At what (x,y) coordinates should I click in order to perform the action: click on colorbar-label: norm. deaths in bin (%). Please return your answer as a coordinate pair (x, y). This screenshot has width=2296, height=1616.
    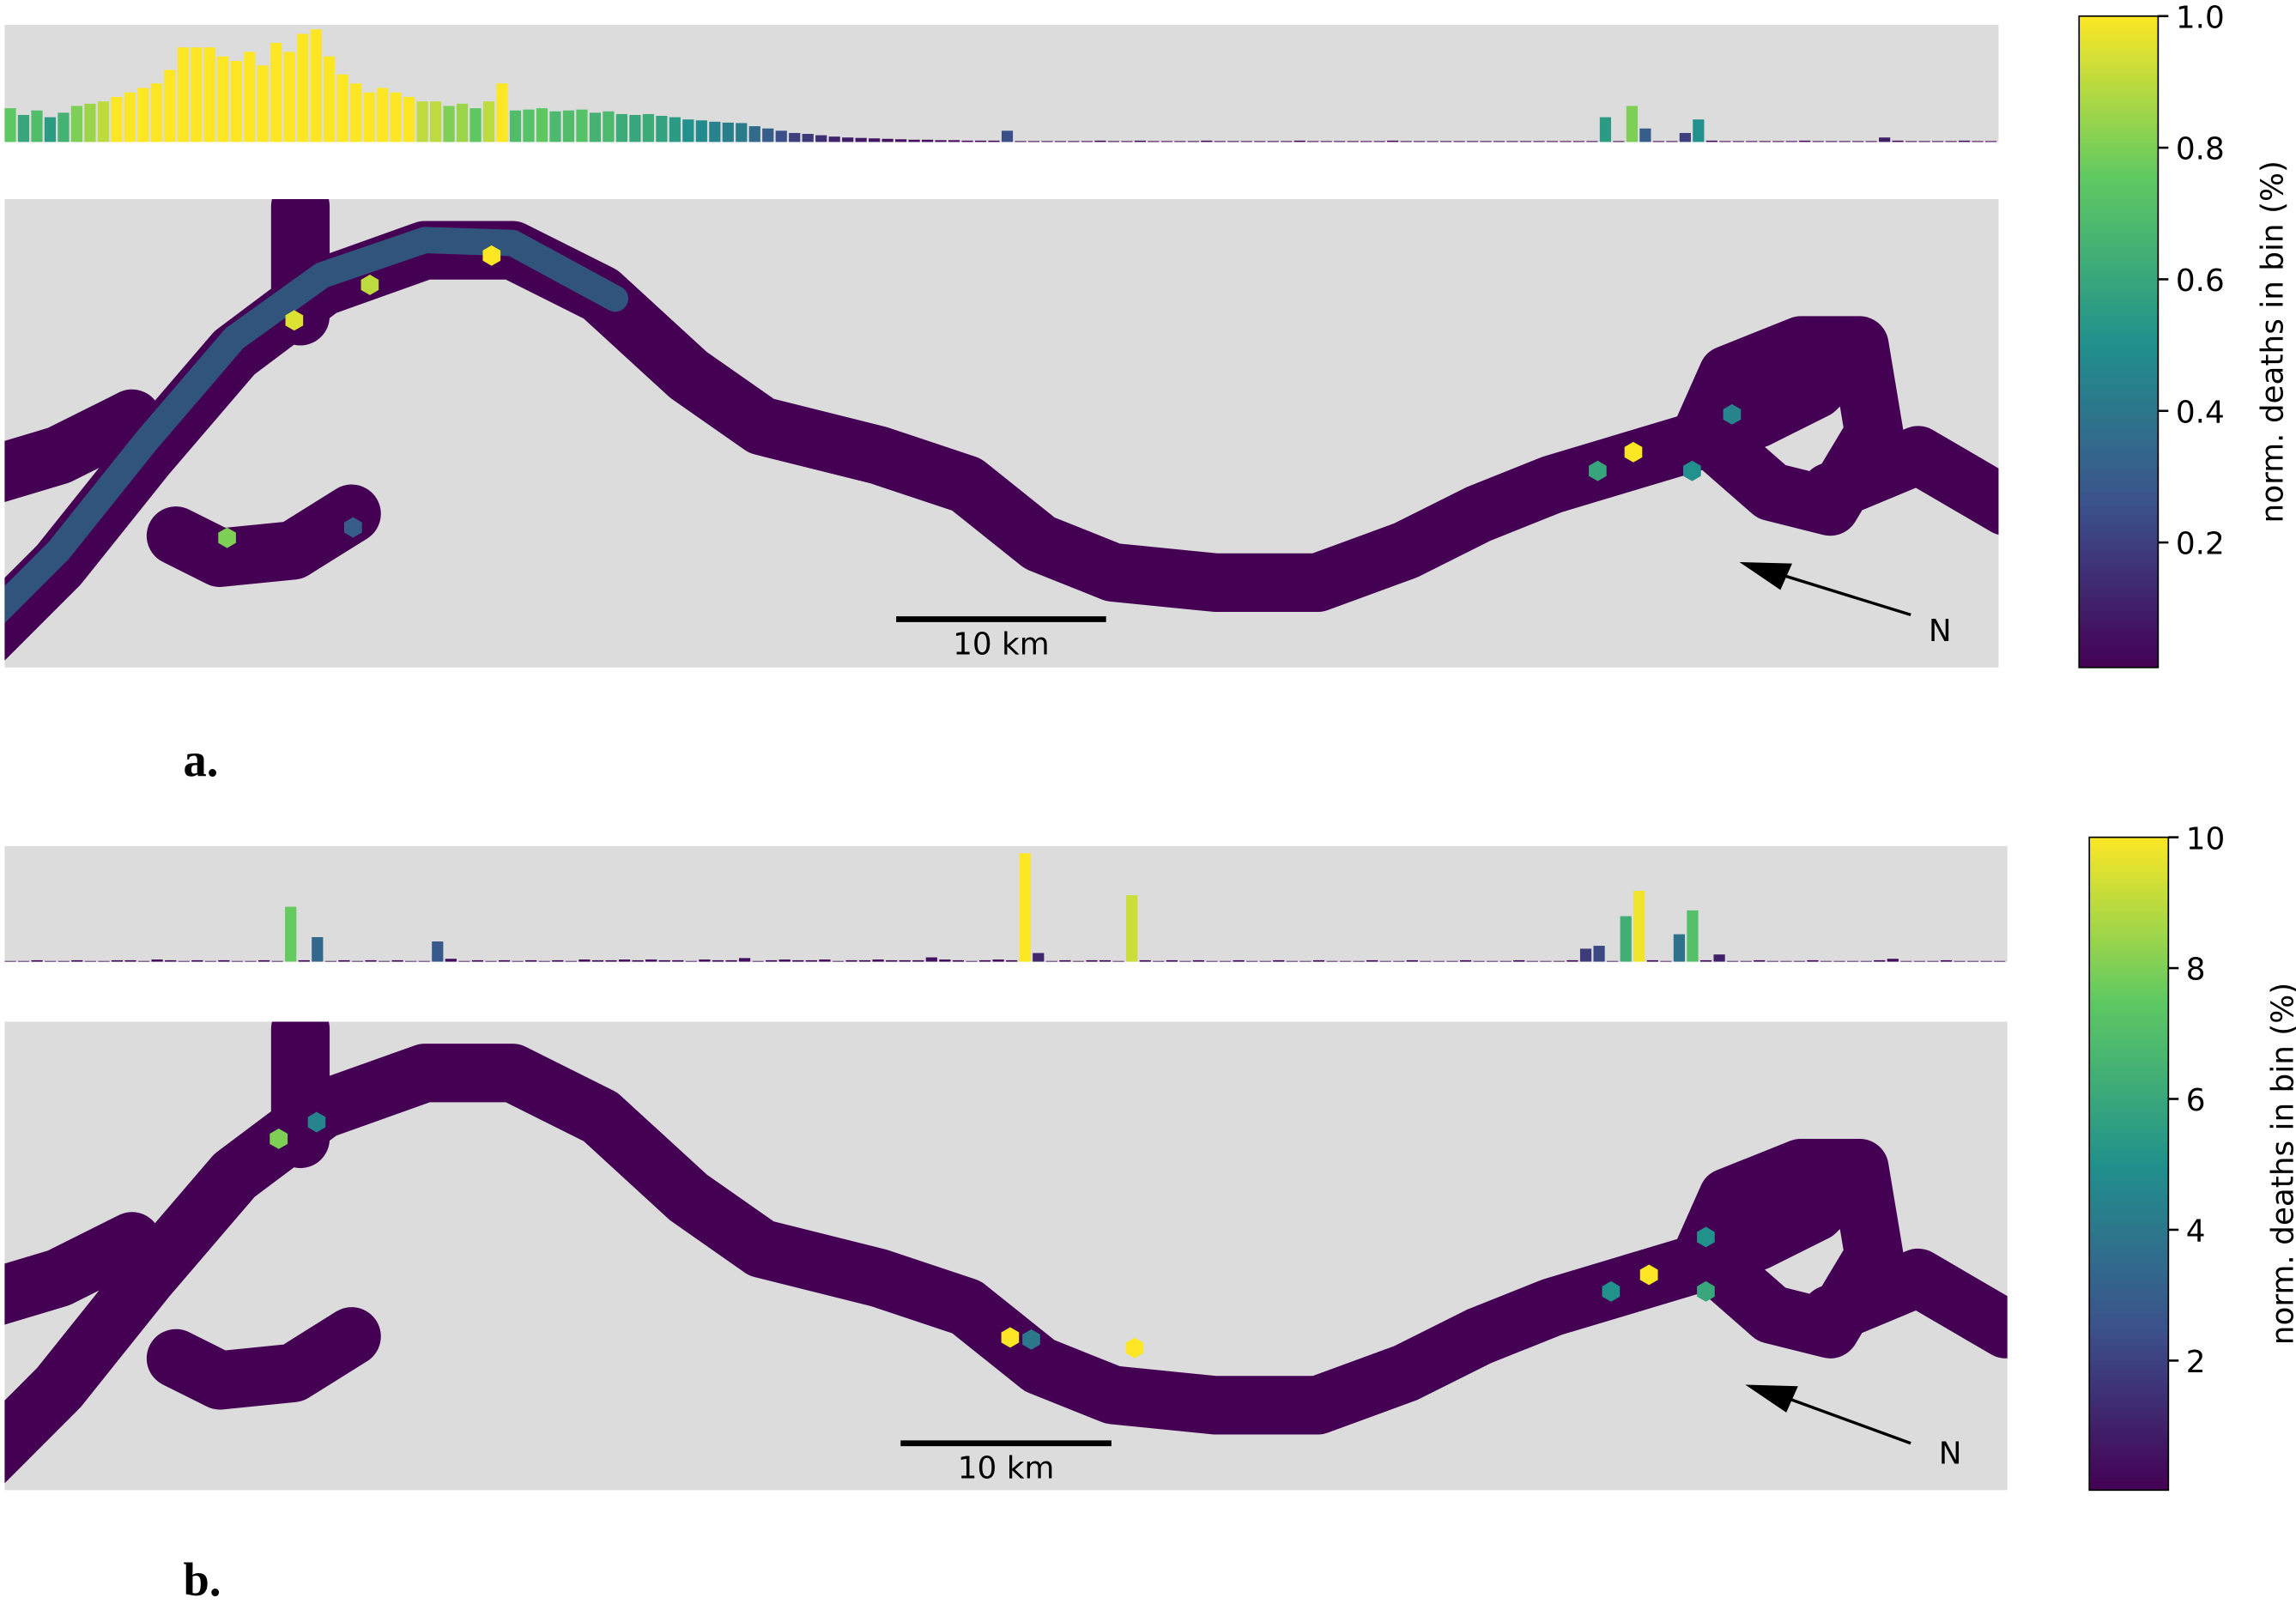
    Looking at the image, I should click on (2272, 341).